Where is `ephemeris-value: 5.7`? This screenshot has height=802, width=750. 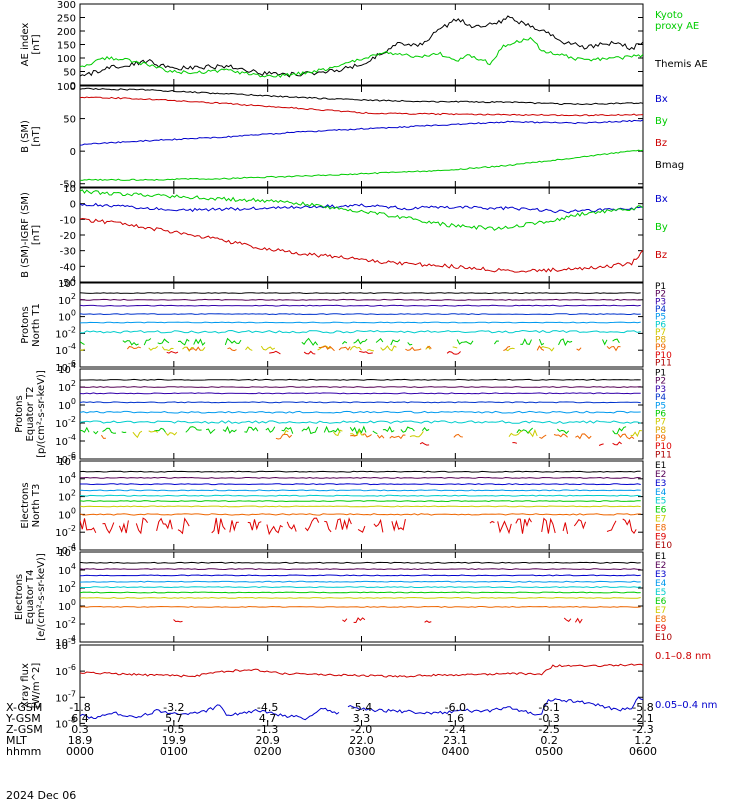
ephemeris-value: 5.7 is located at coordinates (174, 718).